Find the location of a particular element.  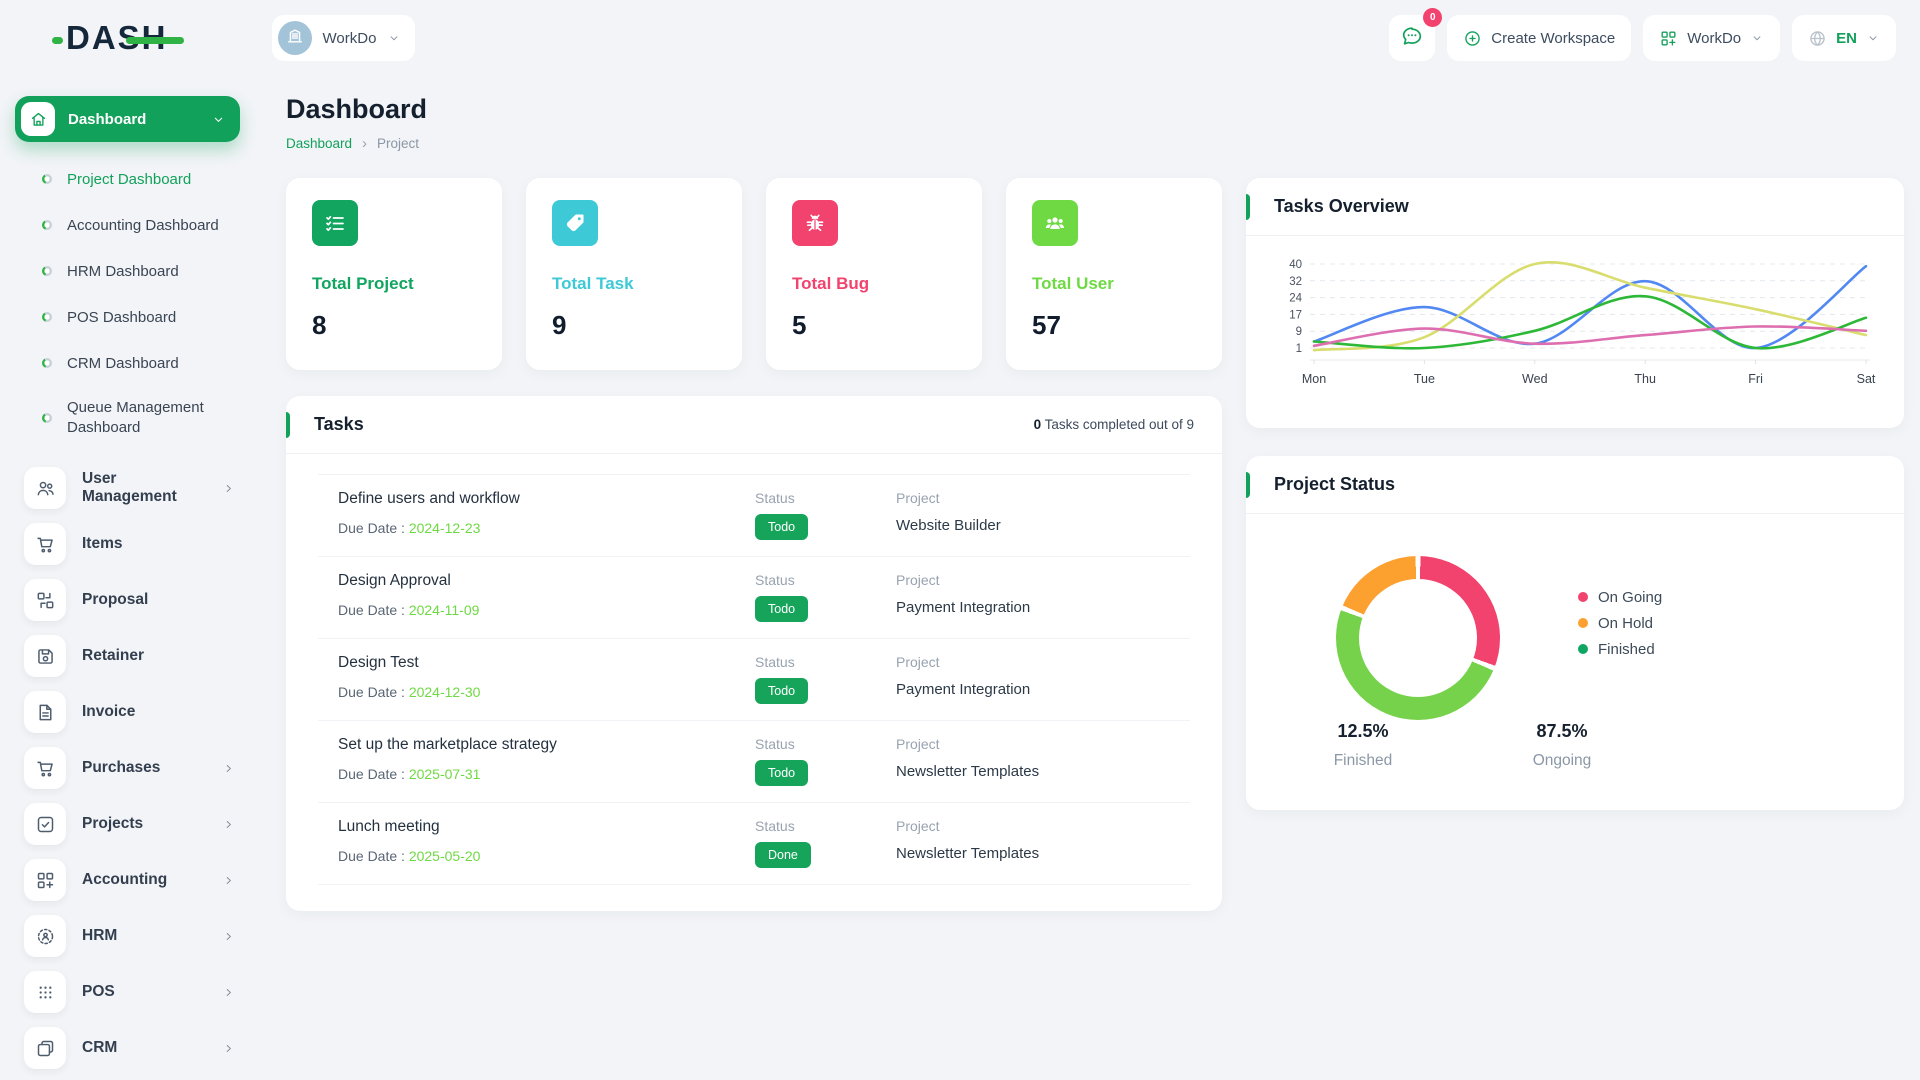

sidebar-item-label: Items is located at coordinates (102, 543).